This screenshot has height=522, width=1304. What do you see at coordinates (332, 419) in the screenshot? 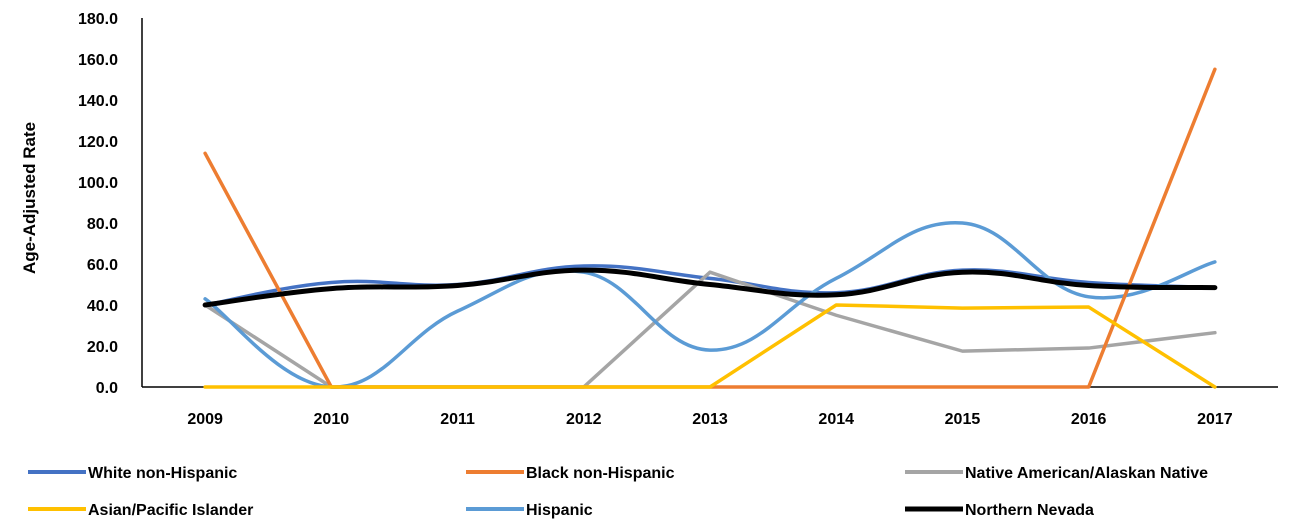
I see `x-tick-label: 2010` at bounding box center [332, 419].